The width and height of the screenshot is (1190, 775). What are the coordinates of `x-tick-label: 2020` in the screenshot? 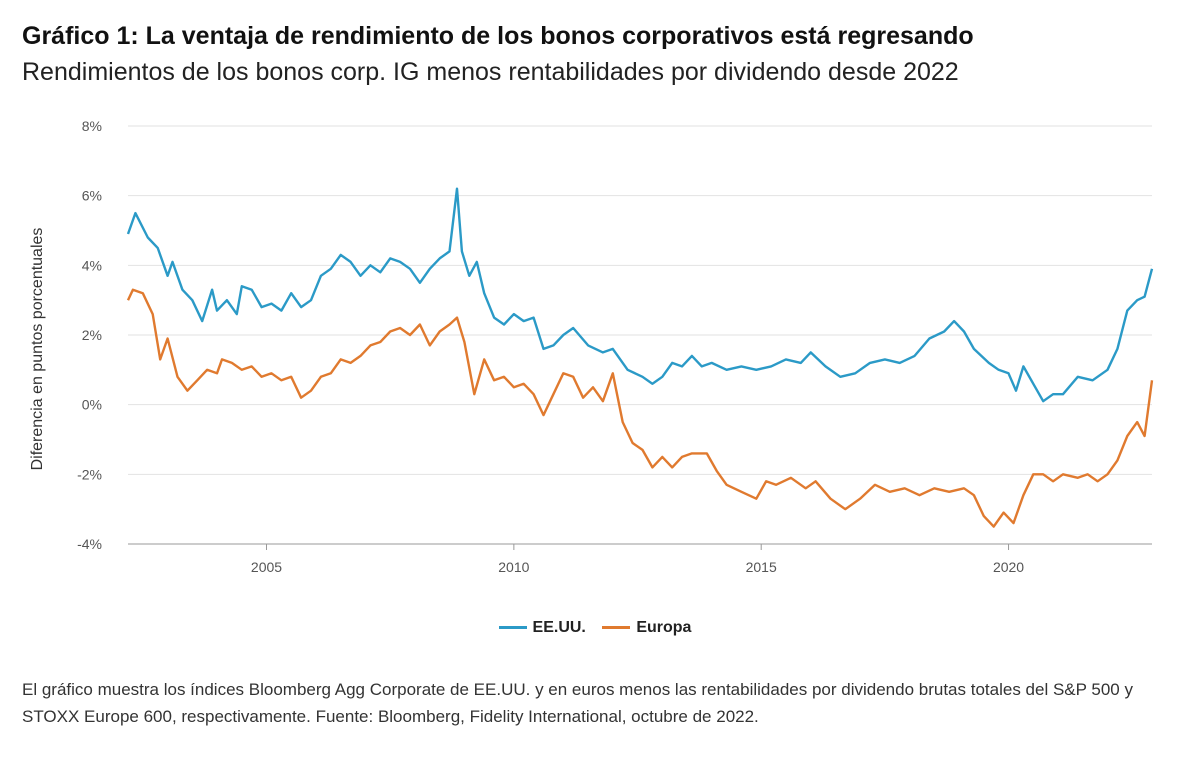 It's located at (1008, 567).